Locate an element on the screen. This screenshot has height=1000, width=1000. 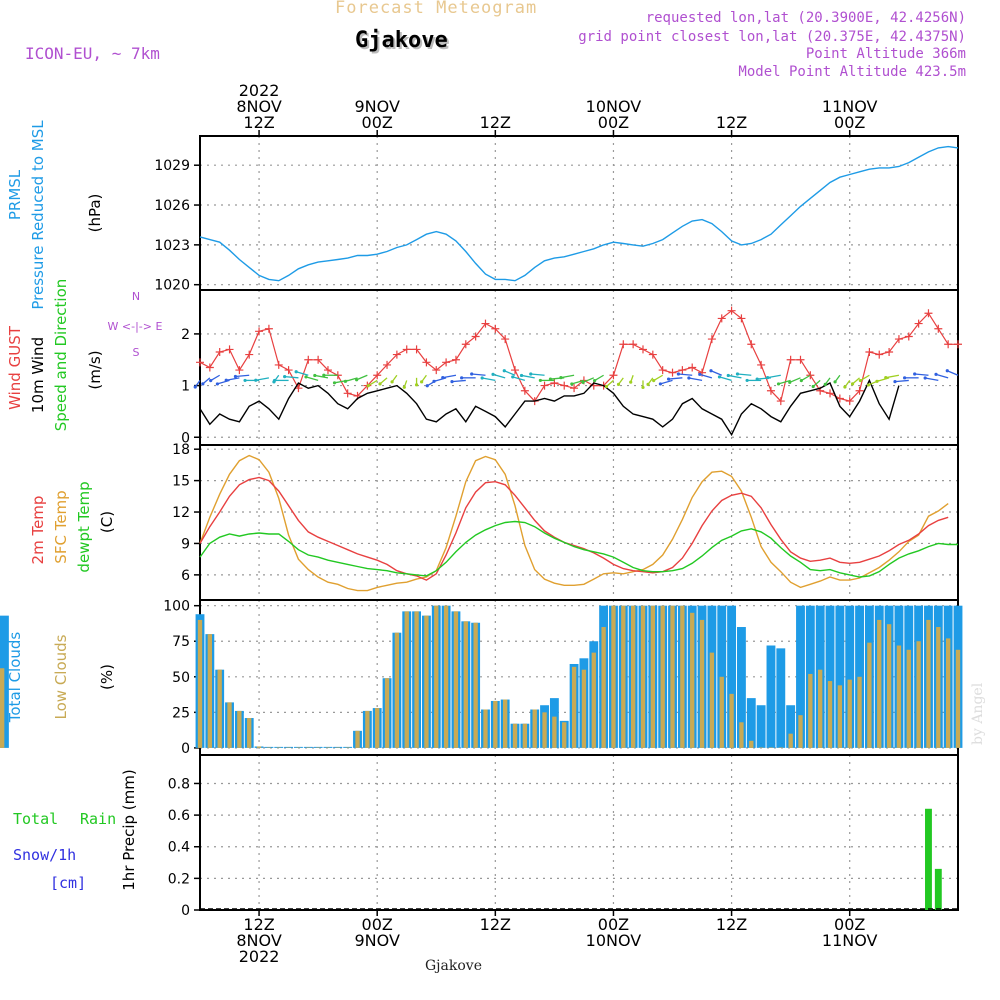
time-label-bottom: 00Z is located at coordinates (613, 924).